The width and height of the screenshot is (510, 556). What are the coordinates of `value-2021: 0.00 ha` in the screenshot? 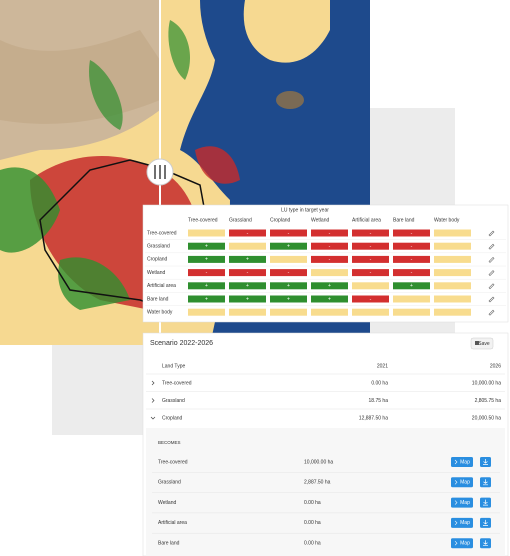 It's located at (379, 383).